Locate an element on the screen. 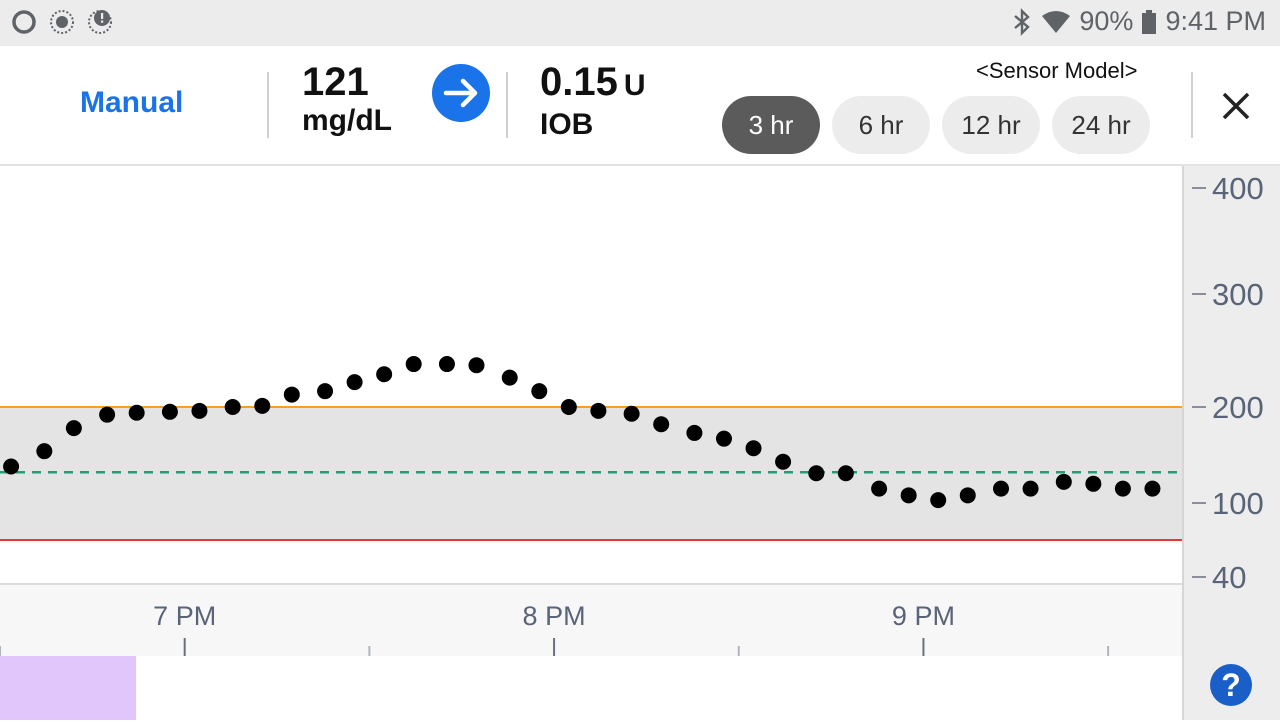 The width and height of the screenshot is (1280, 724). mode-label: Manual is located at coordinates (132, 102).